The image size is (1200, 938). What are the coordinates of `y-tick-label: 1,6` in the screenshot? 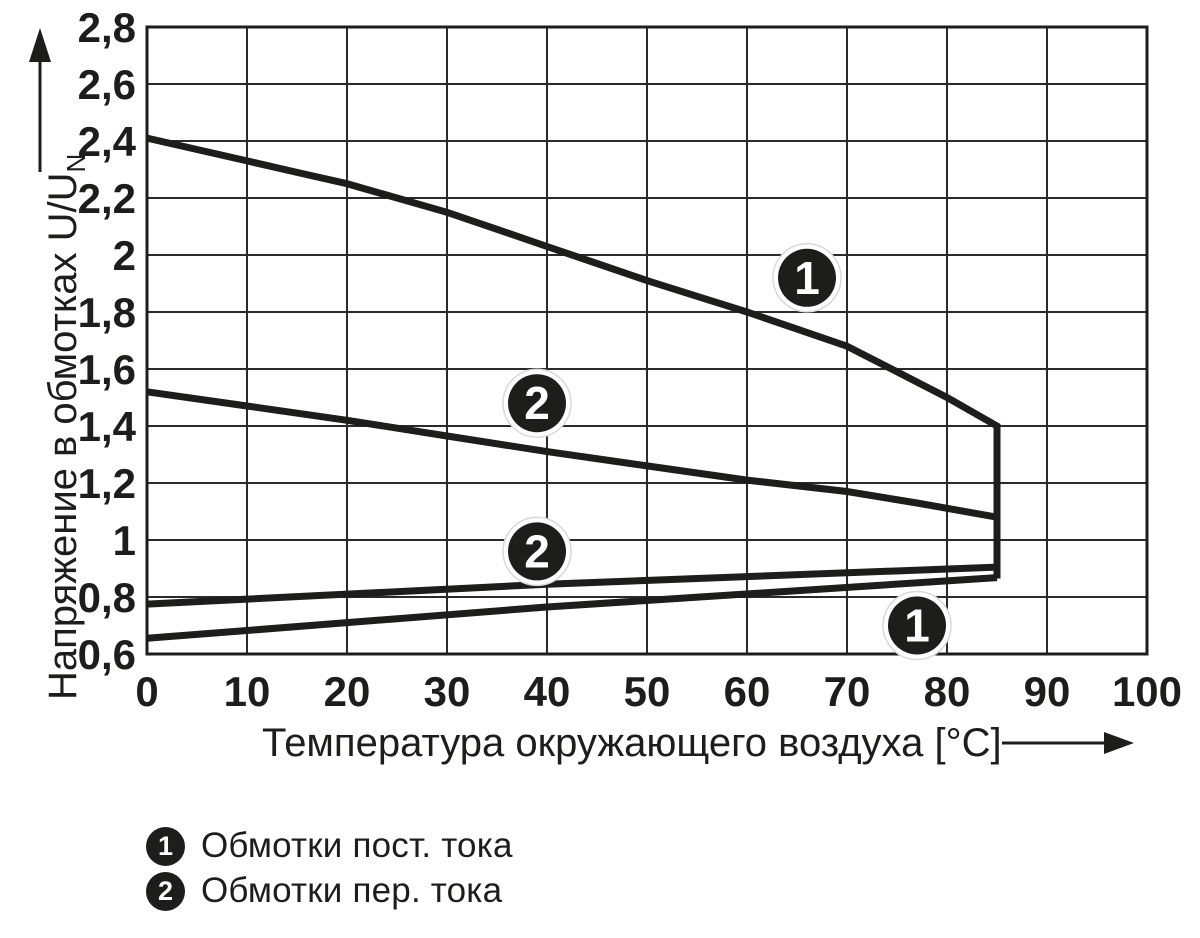 It's located at (107, 369).